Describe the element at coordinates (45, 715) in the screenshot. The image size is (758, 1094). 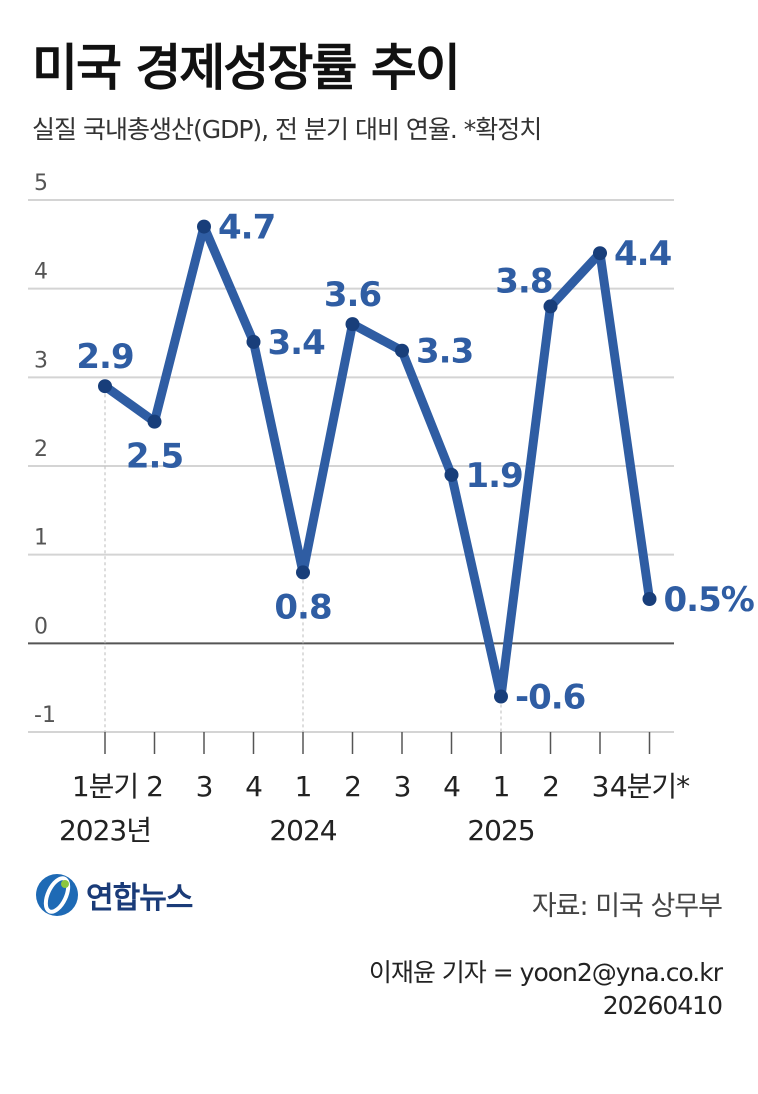
I see `y-tick-label: -1` at that location.